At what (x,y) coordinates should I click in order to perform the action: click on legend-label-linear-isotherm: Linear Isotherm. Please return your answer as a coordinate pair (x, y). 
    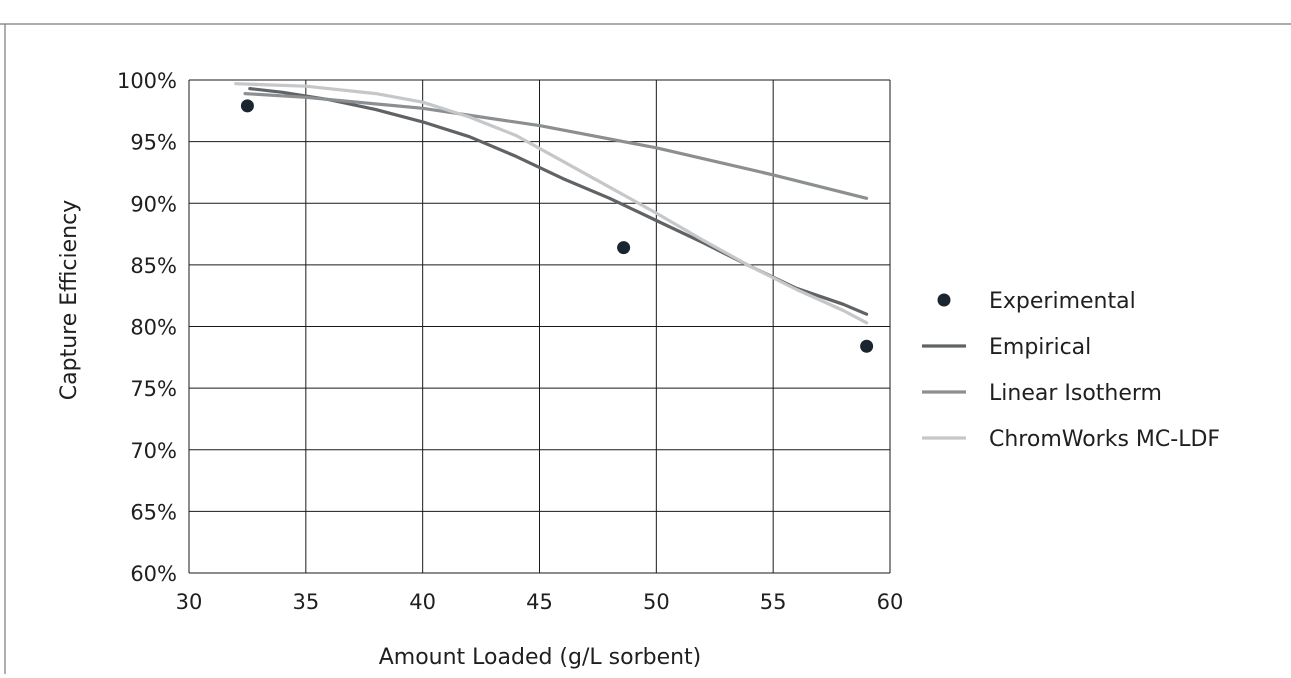
    Looking at the image, I should click on (1075, 393).